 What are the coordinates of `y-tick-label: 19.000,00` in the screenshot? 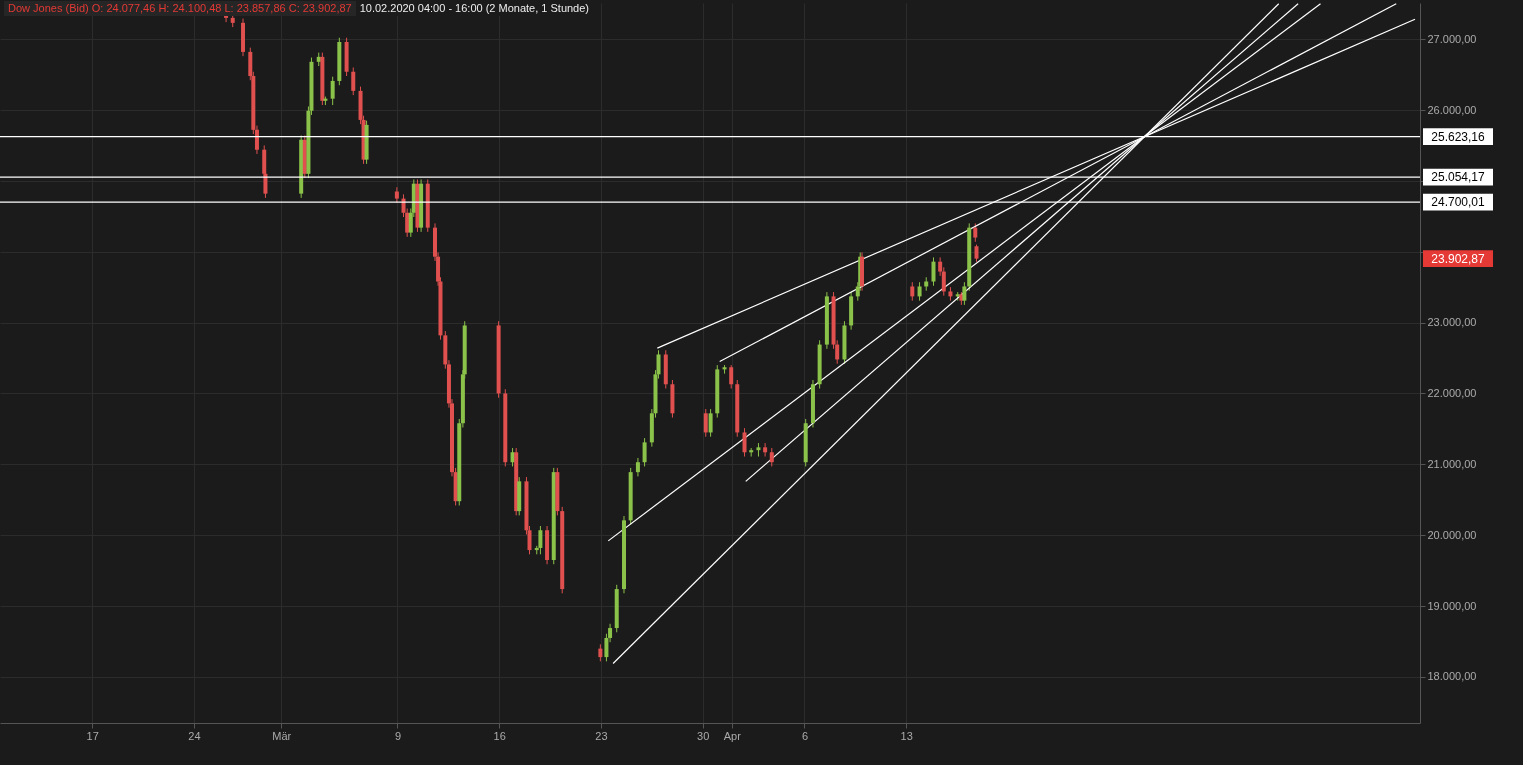 It's located at (1452, 605).